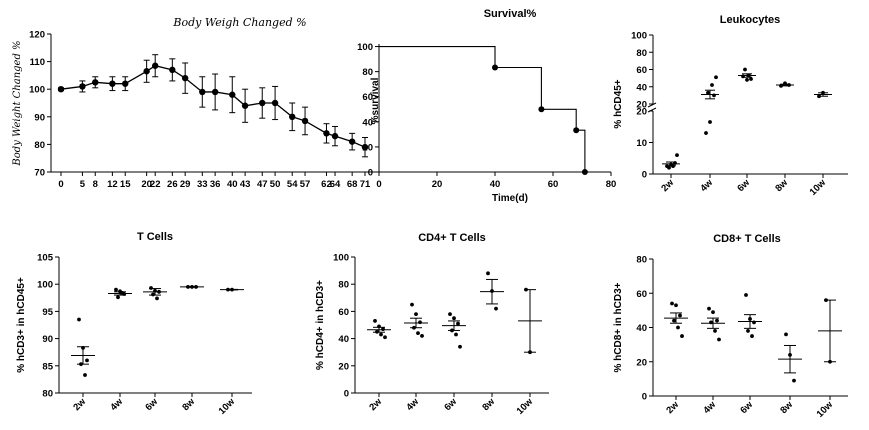 This screenshot has height=430, width=869. What do you see at coordinates (375, 100) in the screenshot?
I see `y-axis-title: %survival` at bounding box center [375, 100].